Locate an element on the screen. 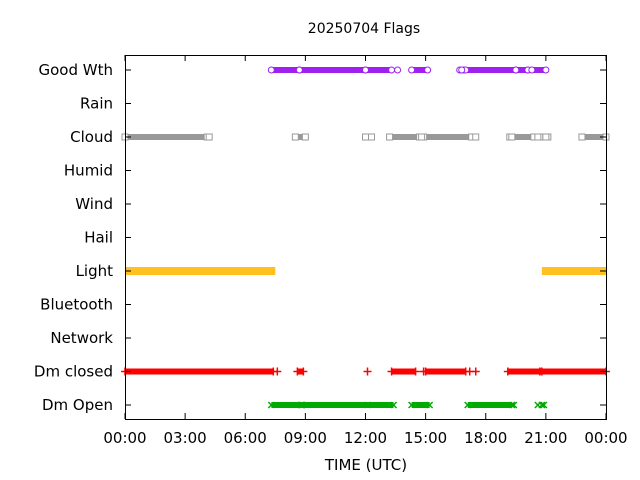  marker-dm-open-0-start is located at coordinates (271, 405).